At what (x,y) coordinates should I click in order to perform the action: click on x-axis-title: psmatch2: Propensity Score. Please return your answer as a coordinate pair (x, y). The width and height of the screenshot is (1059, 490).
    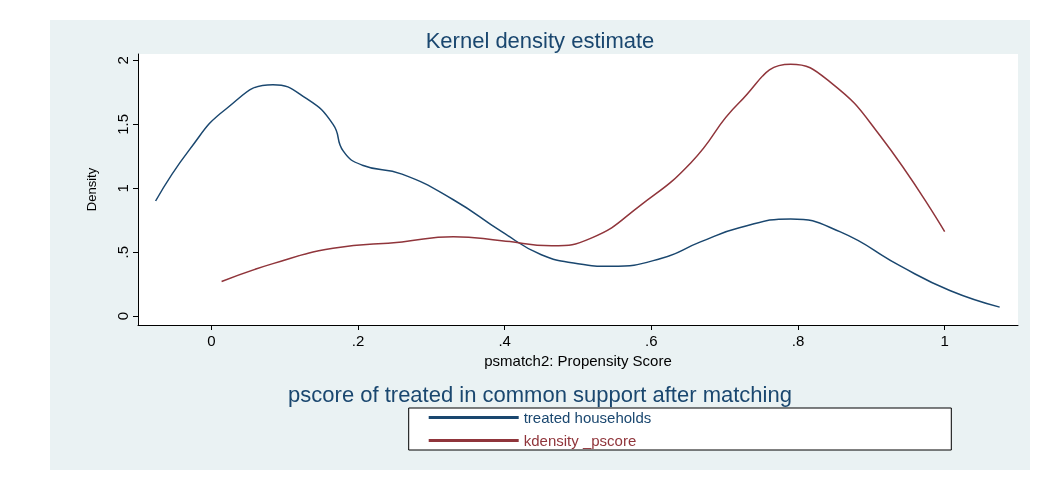
    Looking at the image, I should click on (578, 360).